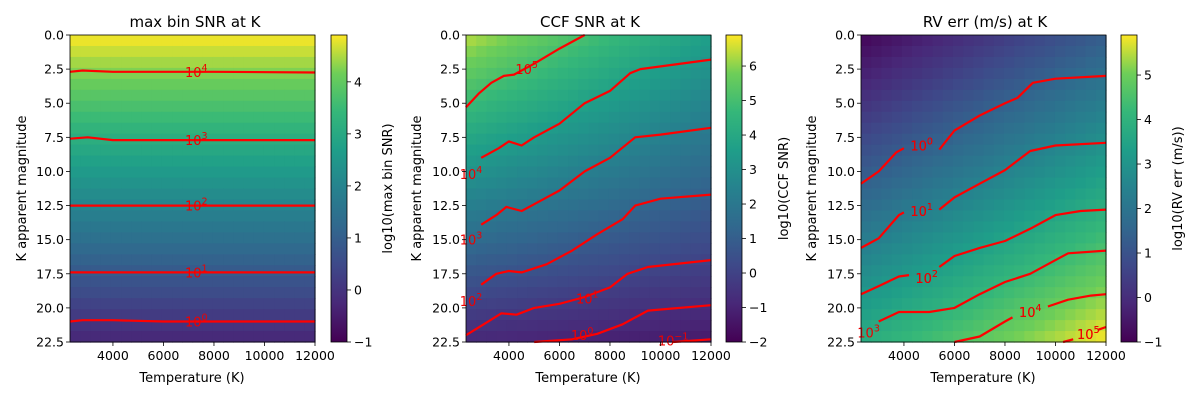 This screenshot has width=1200, height=400. Describe the element at coordinates (982, 378) in the screenshot. I see `x-axis-title: Temperature (K)` at that location.